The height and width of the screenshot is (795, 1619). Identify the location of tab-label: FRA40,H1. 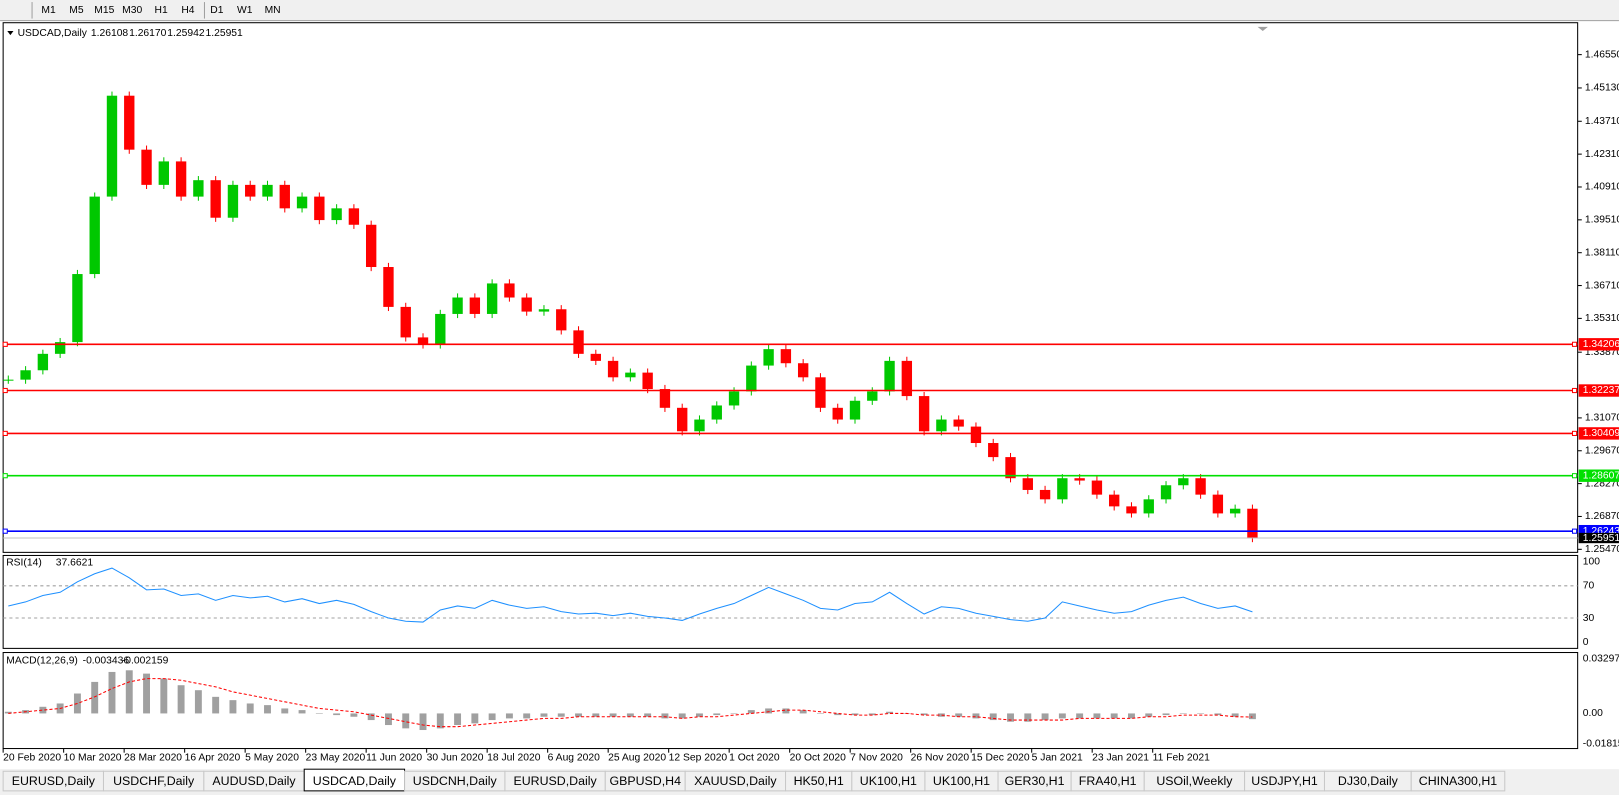
(1108, 781).